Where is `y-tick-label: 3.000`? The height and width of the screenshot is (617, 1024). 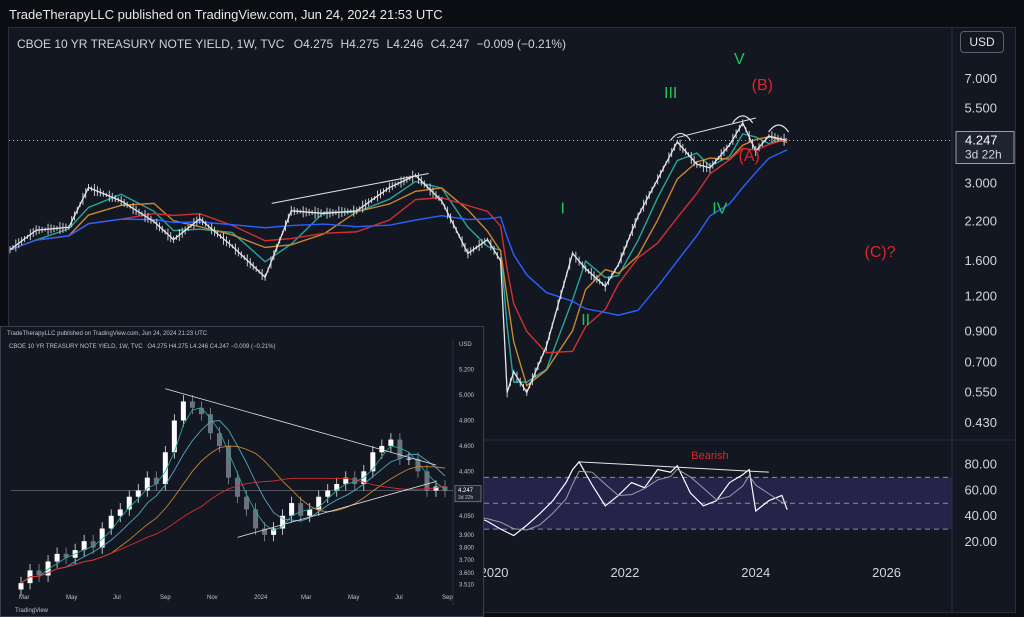
y-tick-label: 3.000 is located at coordinates (980, 182).